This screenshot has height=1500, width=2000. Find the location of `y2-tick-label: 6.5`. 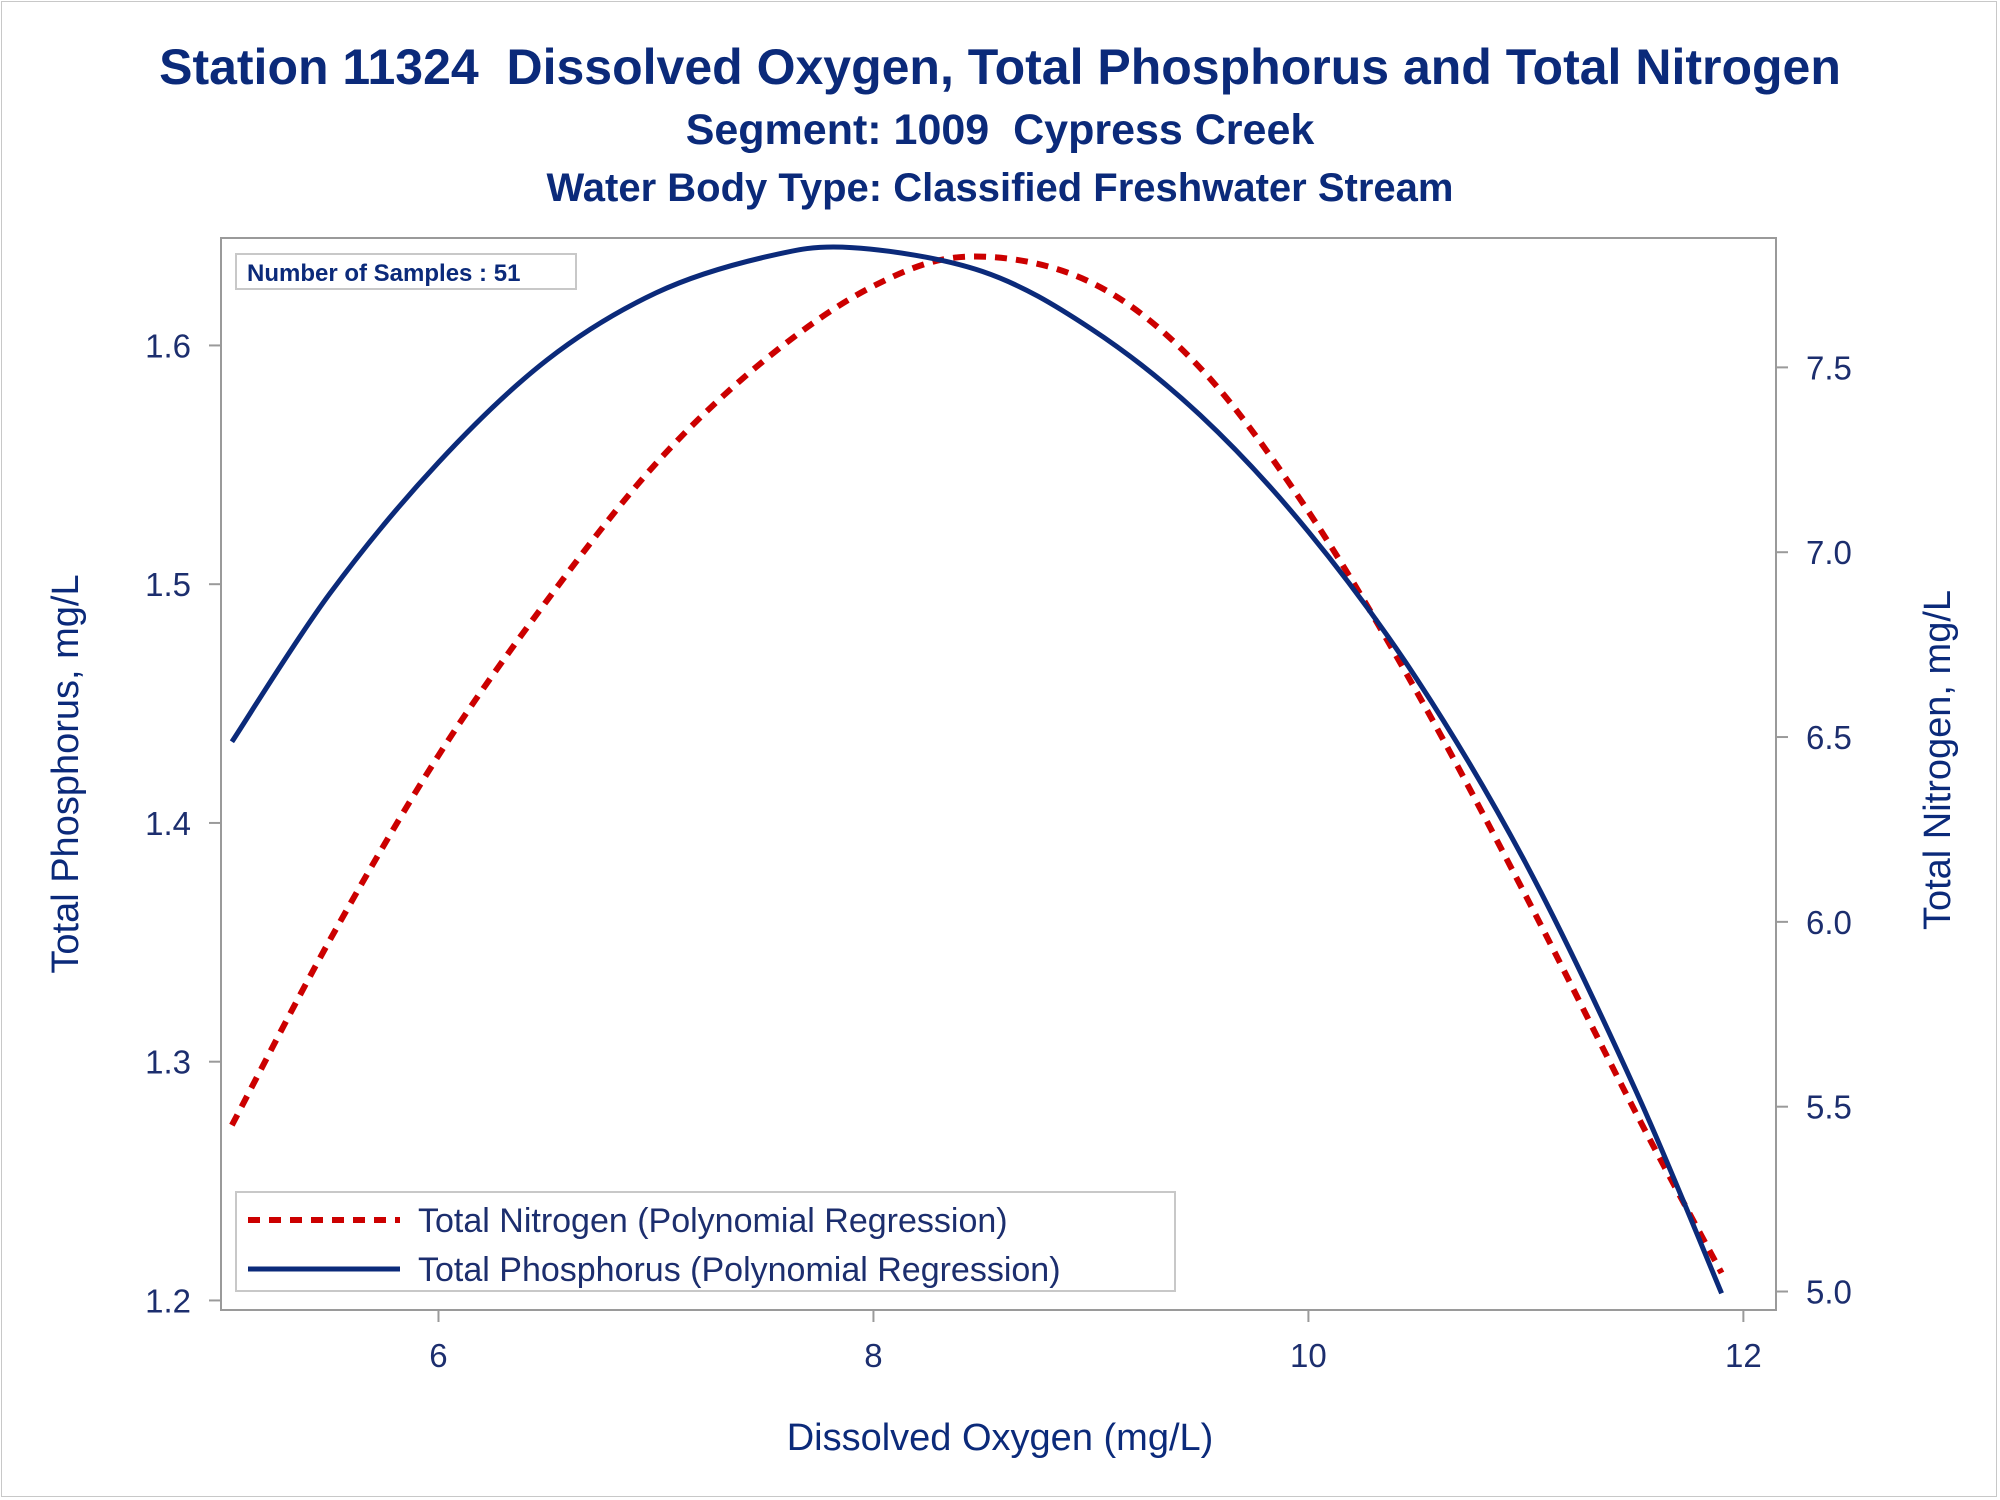

y2-tick-label: 6.5 is located at coordinates (1829, 737).